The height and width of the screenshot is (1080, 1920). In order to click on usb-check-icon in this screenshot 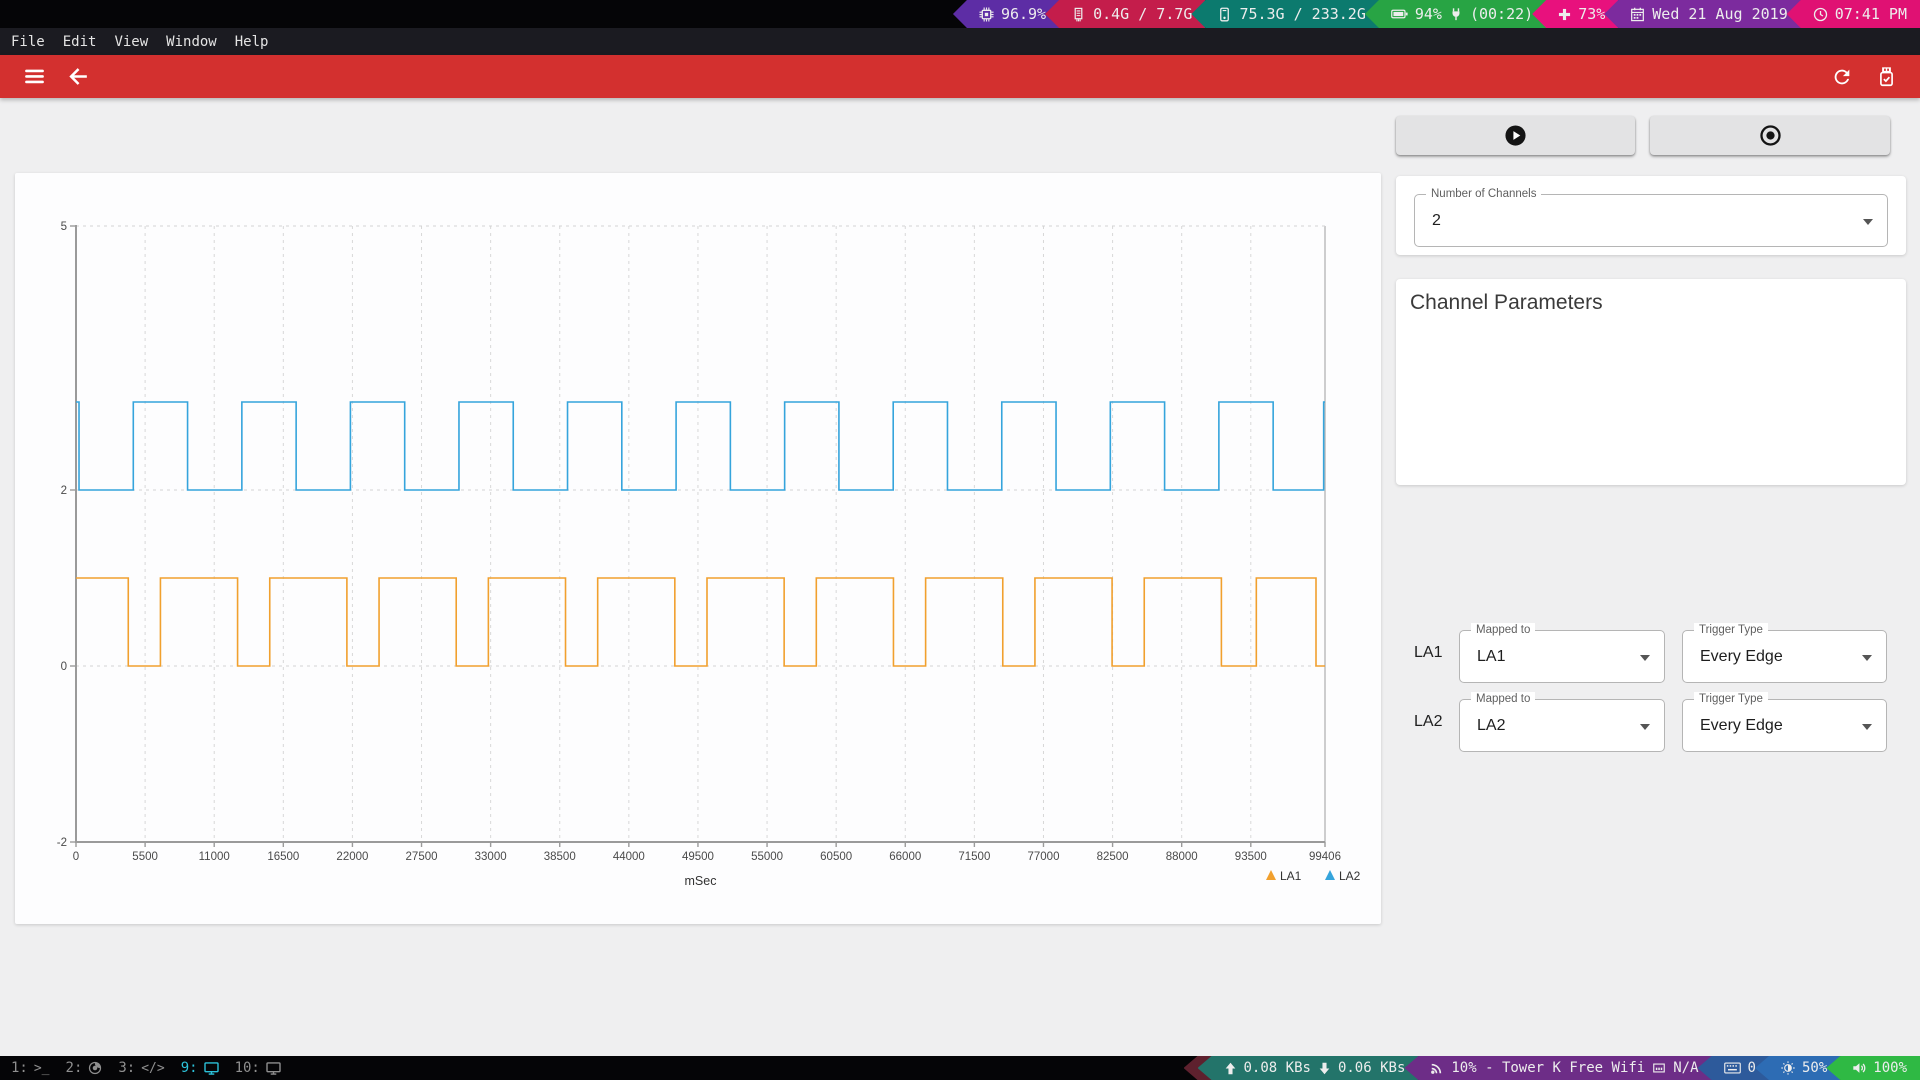, I will do `click(1886, 76)`.